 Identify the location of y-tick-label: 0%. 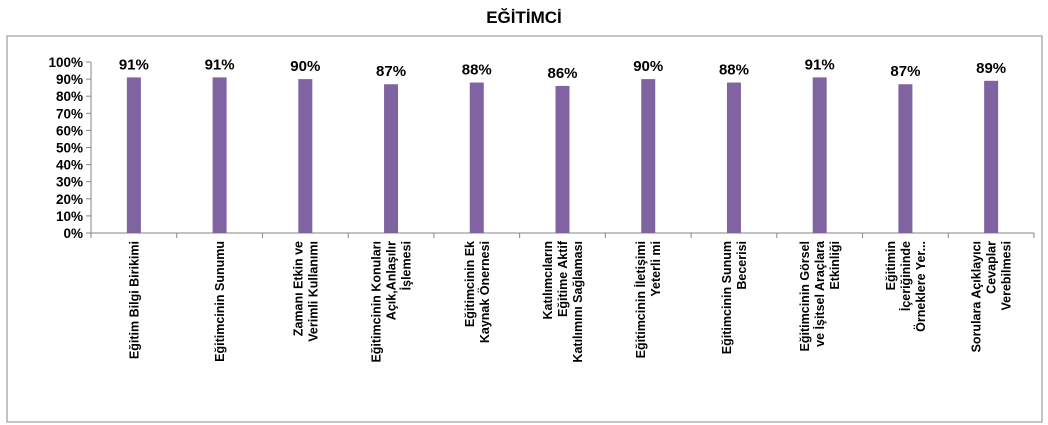
(73, 233).